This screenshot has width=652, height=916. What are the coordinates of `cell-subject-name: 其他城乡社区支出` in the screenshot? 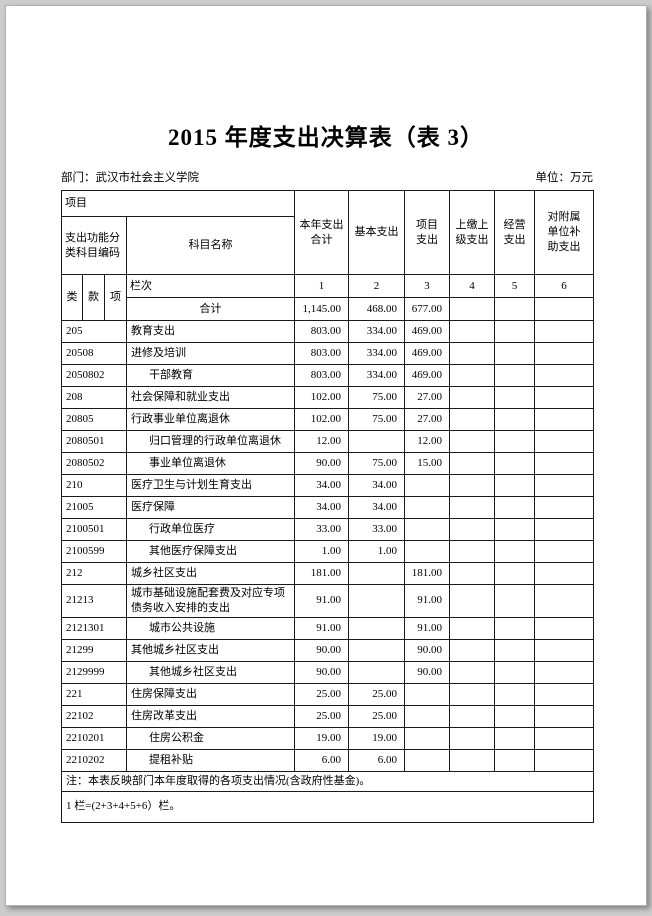 It's located at (210, 650).